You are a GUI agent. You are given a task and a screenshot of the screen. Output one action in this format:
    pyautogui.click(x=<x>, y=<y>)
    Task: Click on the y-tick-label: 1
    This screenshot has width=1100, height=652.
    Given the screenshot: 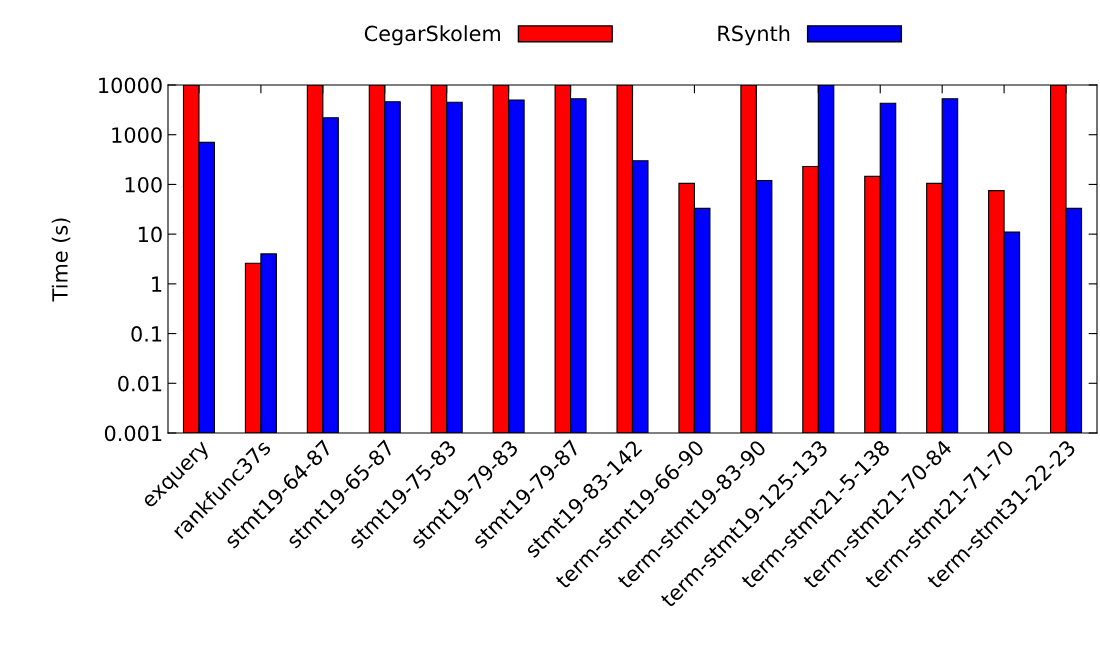 What is the action you would take?
    pyautogui.click(x=157, y=284)
    